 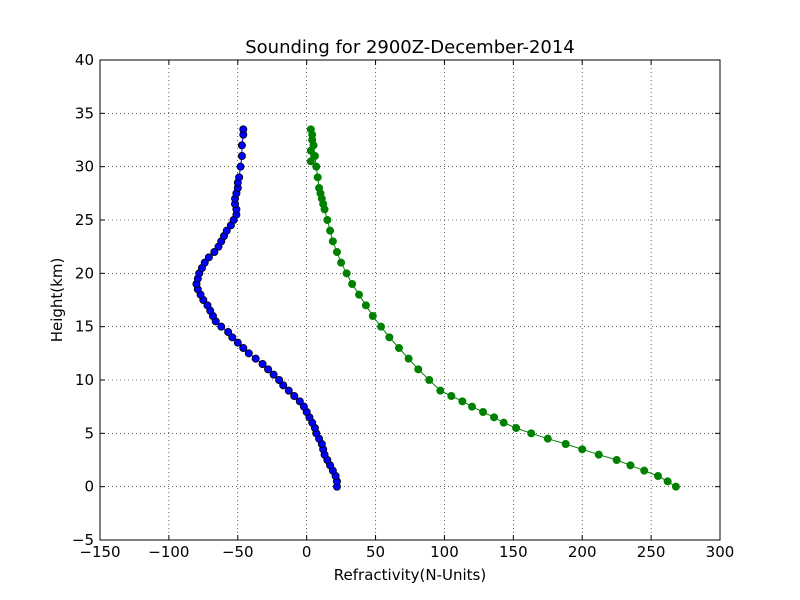 What do you see at coordinates (375, 552) in the screenshot?
I see `x-tick-label: 50` at bounding box center [375, 552].